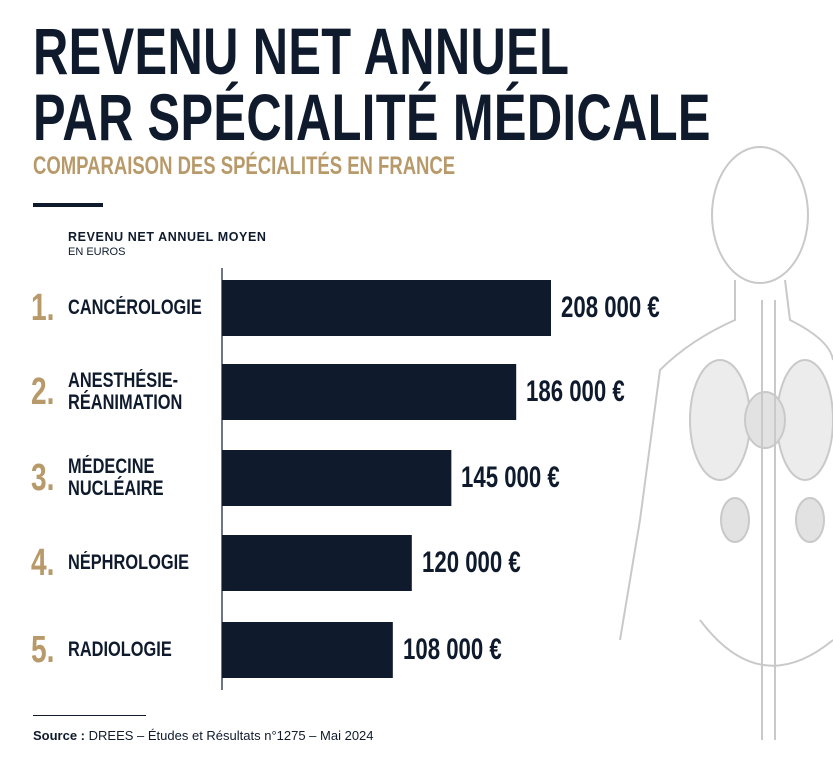 The height and width of the screenshot is (768, 833). I want to click on rank-box: 5., so click(47, 650).